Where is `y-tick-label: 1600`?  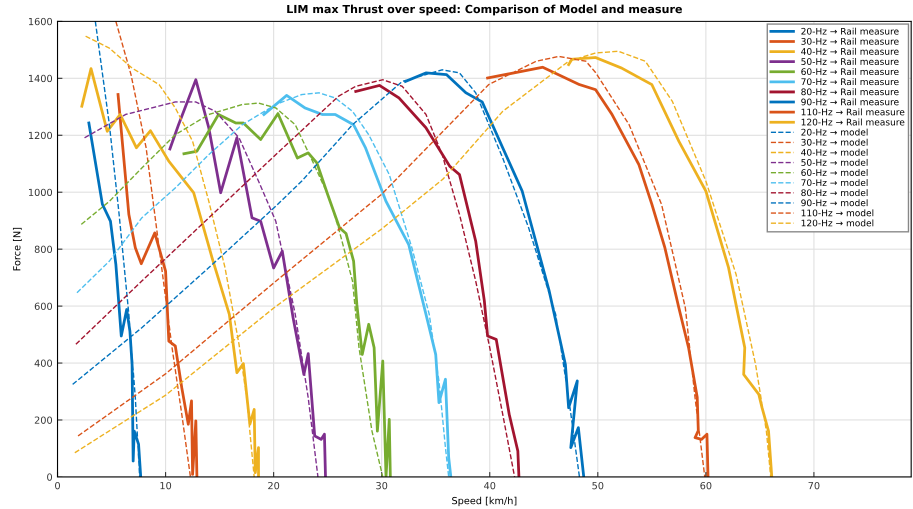
y-tick-label: 1600 is located at coordinates (40, 22).